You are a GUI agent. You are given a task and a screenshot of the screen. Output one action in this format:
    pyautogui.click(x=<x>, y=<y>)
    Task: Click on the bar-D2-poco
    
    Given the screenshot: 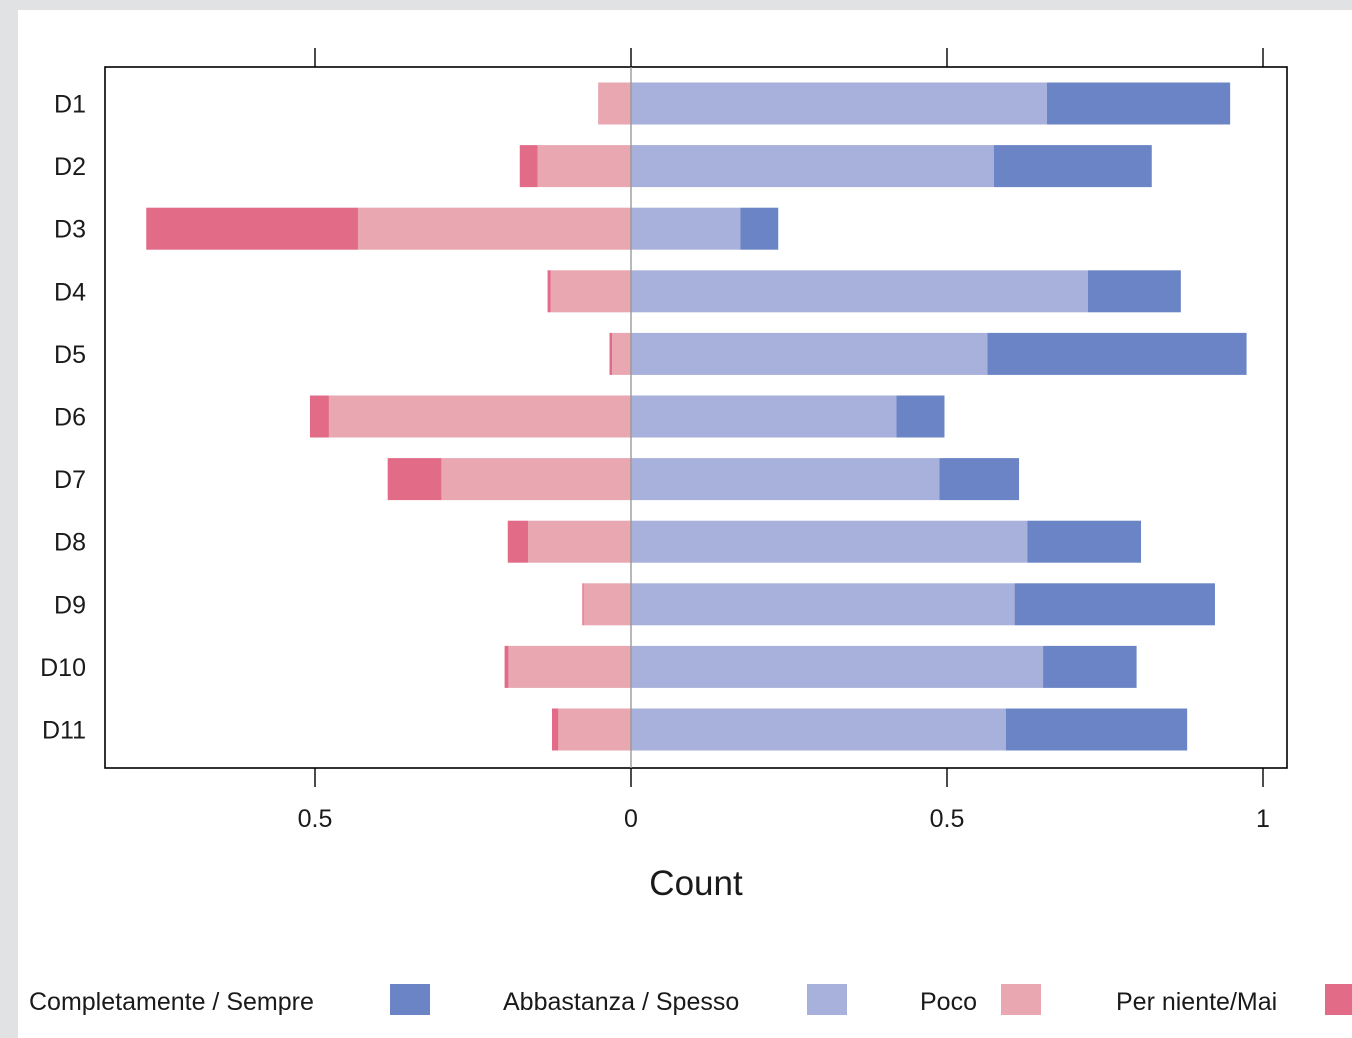 What is the action you would take?
    pyautogui.click(x=584, y=166)
    